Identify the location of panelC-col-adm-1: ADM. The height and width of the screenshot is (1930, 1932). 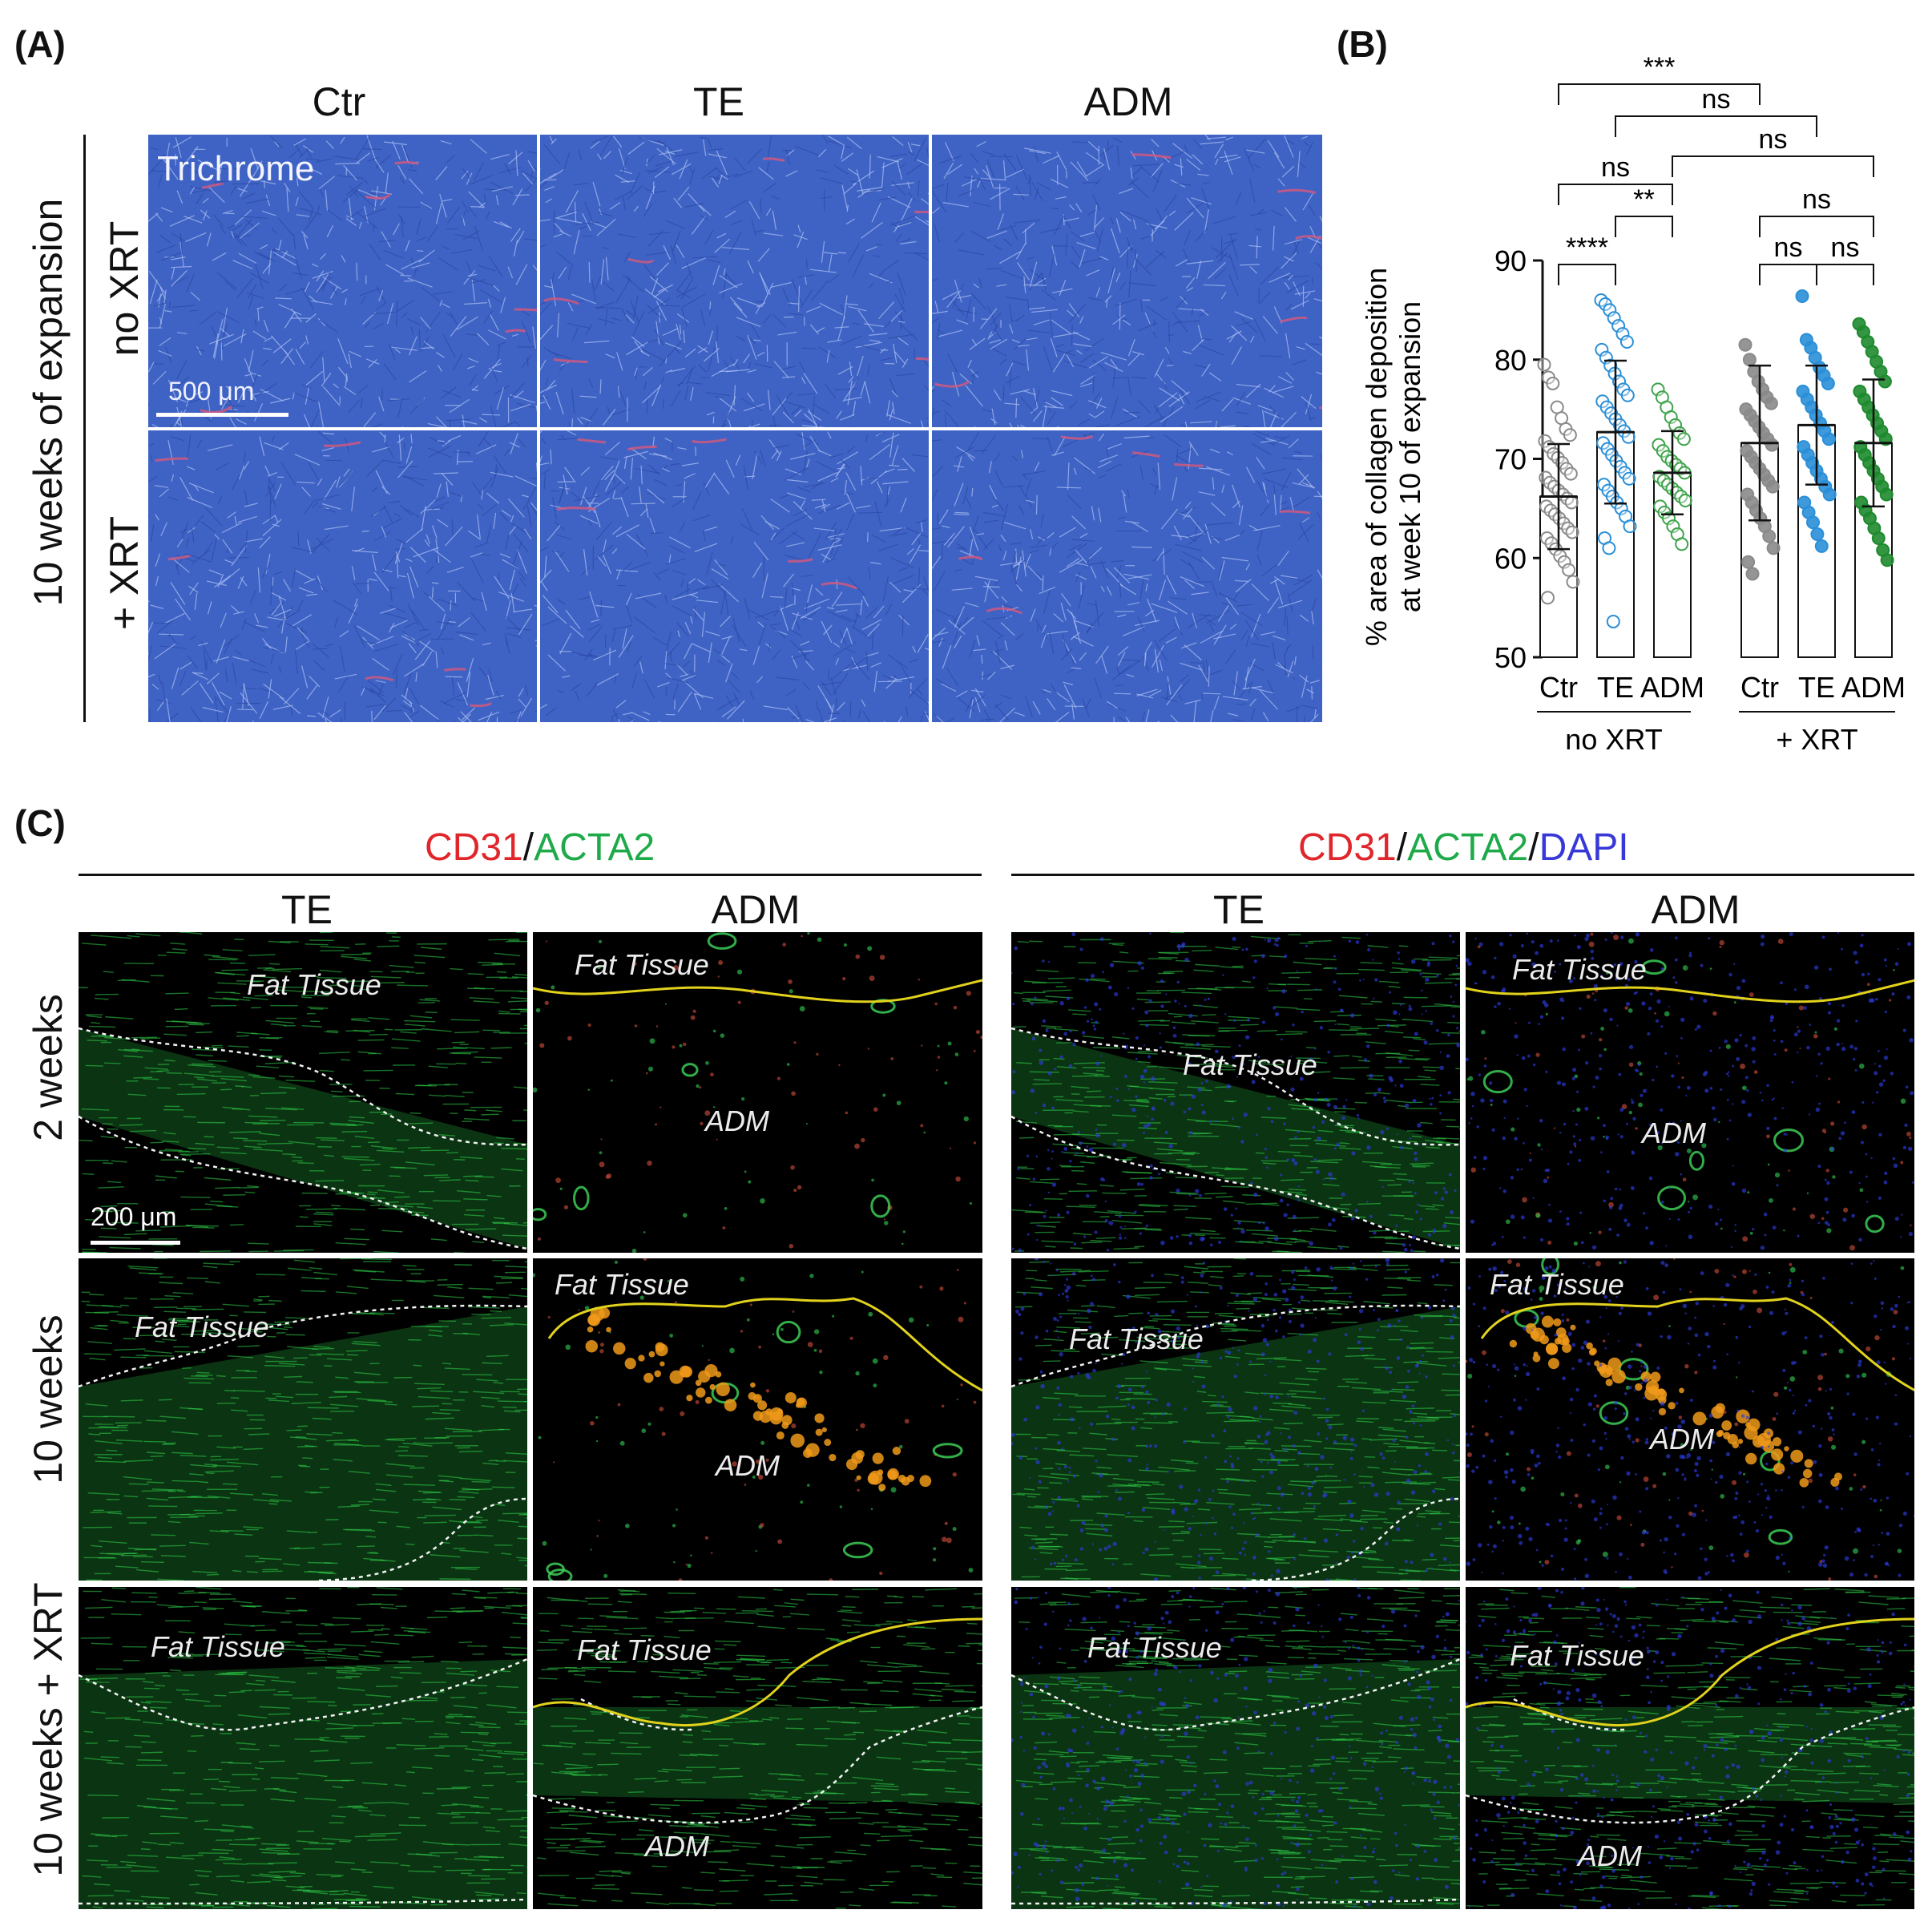
(755, 909).